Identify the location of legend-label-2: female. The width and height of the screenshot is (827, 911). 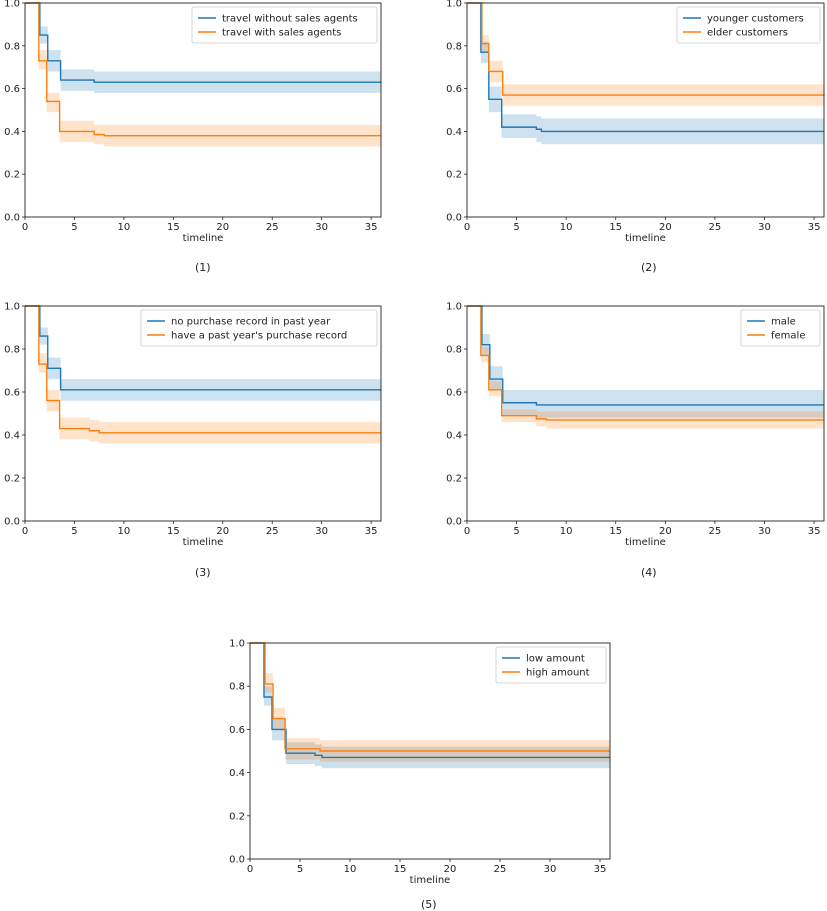
(788, 336).